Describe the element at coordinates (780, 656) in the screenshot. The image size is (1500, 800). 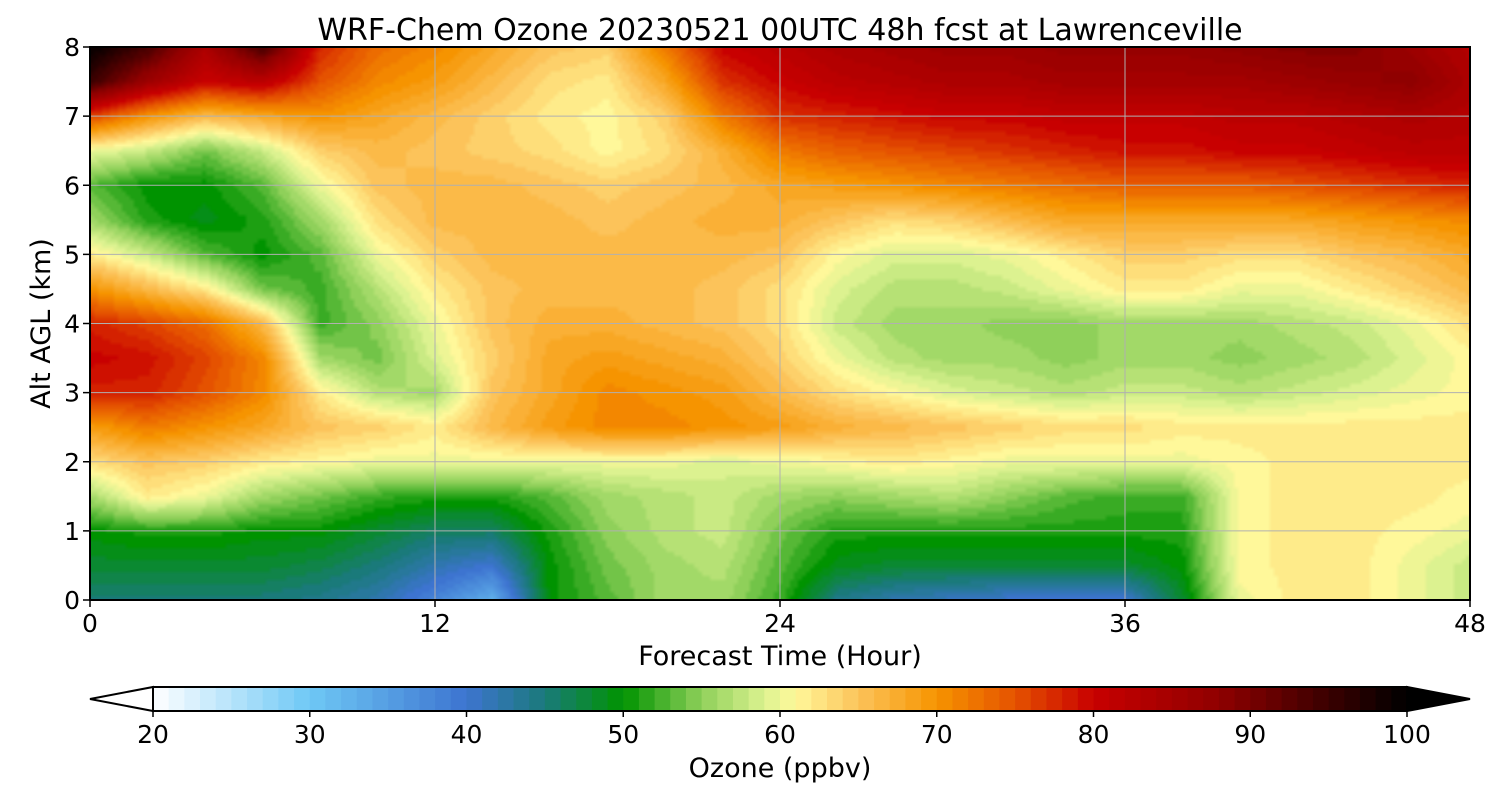
I see `x-axis-label: Forecast Time (Hour)` at that location.